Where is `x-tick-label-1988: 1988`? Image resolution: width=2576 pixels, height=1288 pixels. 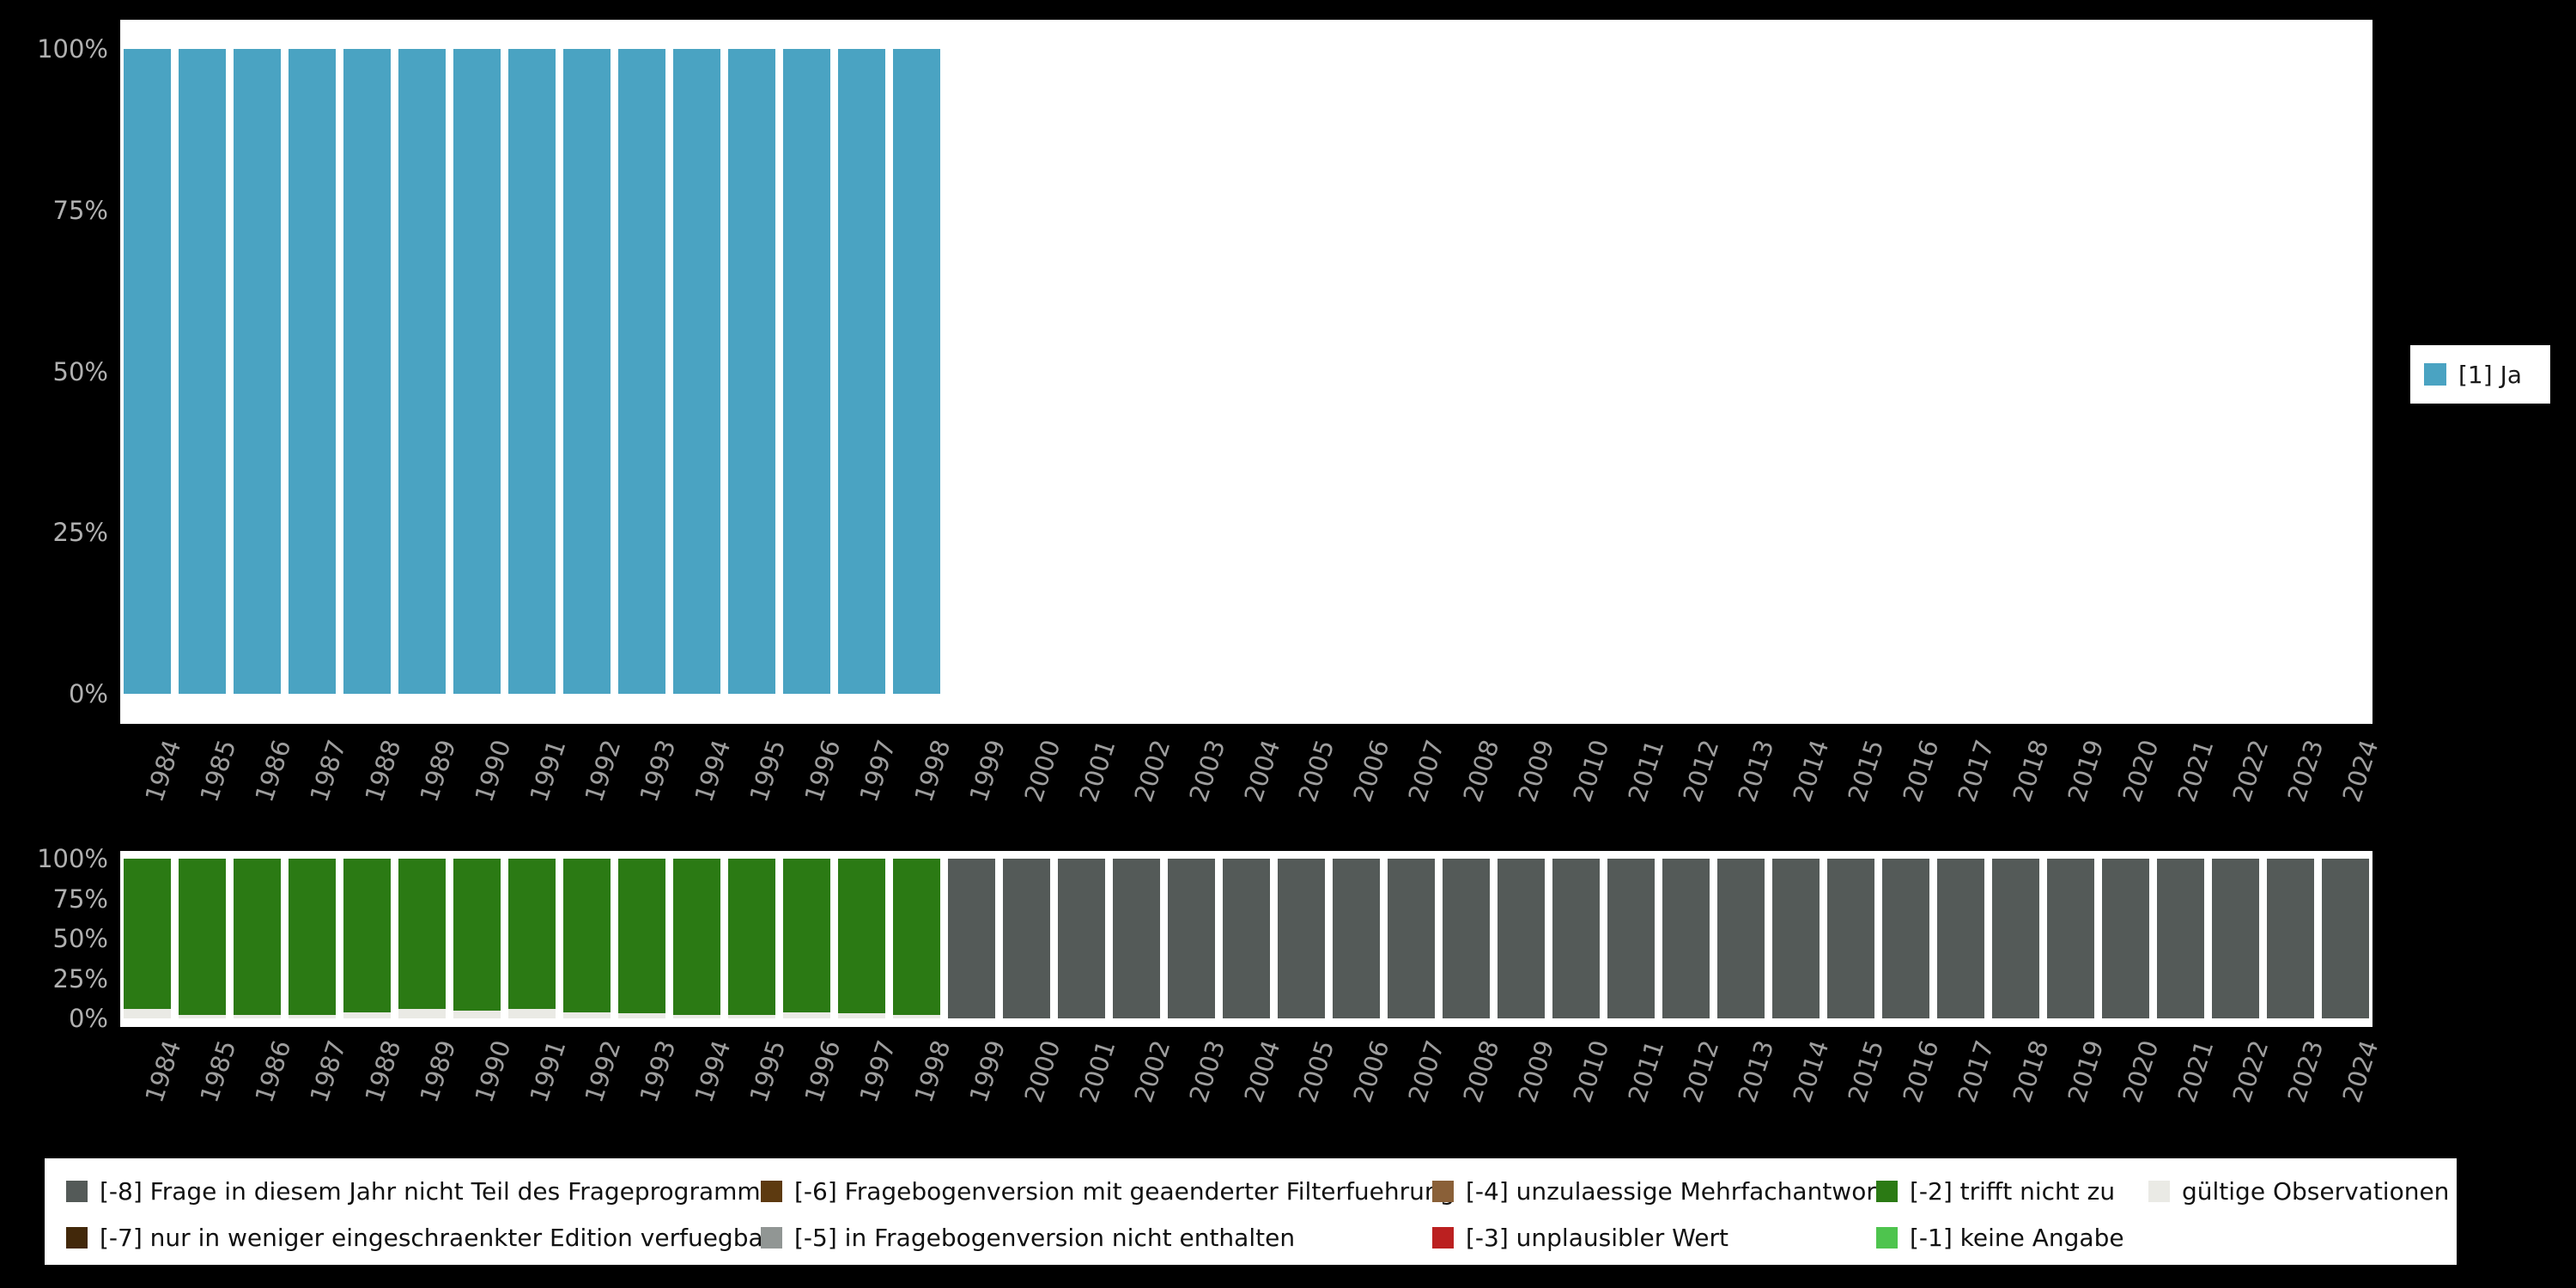
x-tick-label-1988: 1988 is located at coordinates (383, 771).